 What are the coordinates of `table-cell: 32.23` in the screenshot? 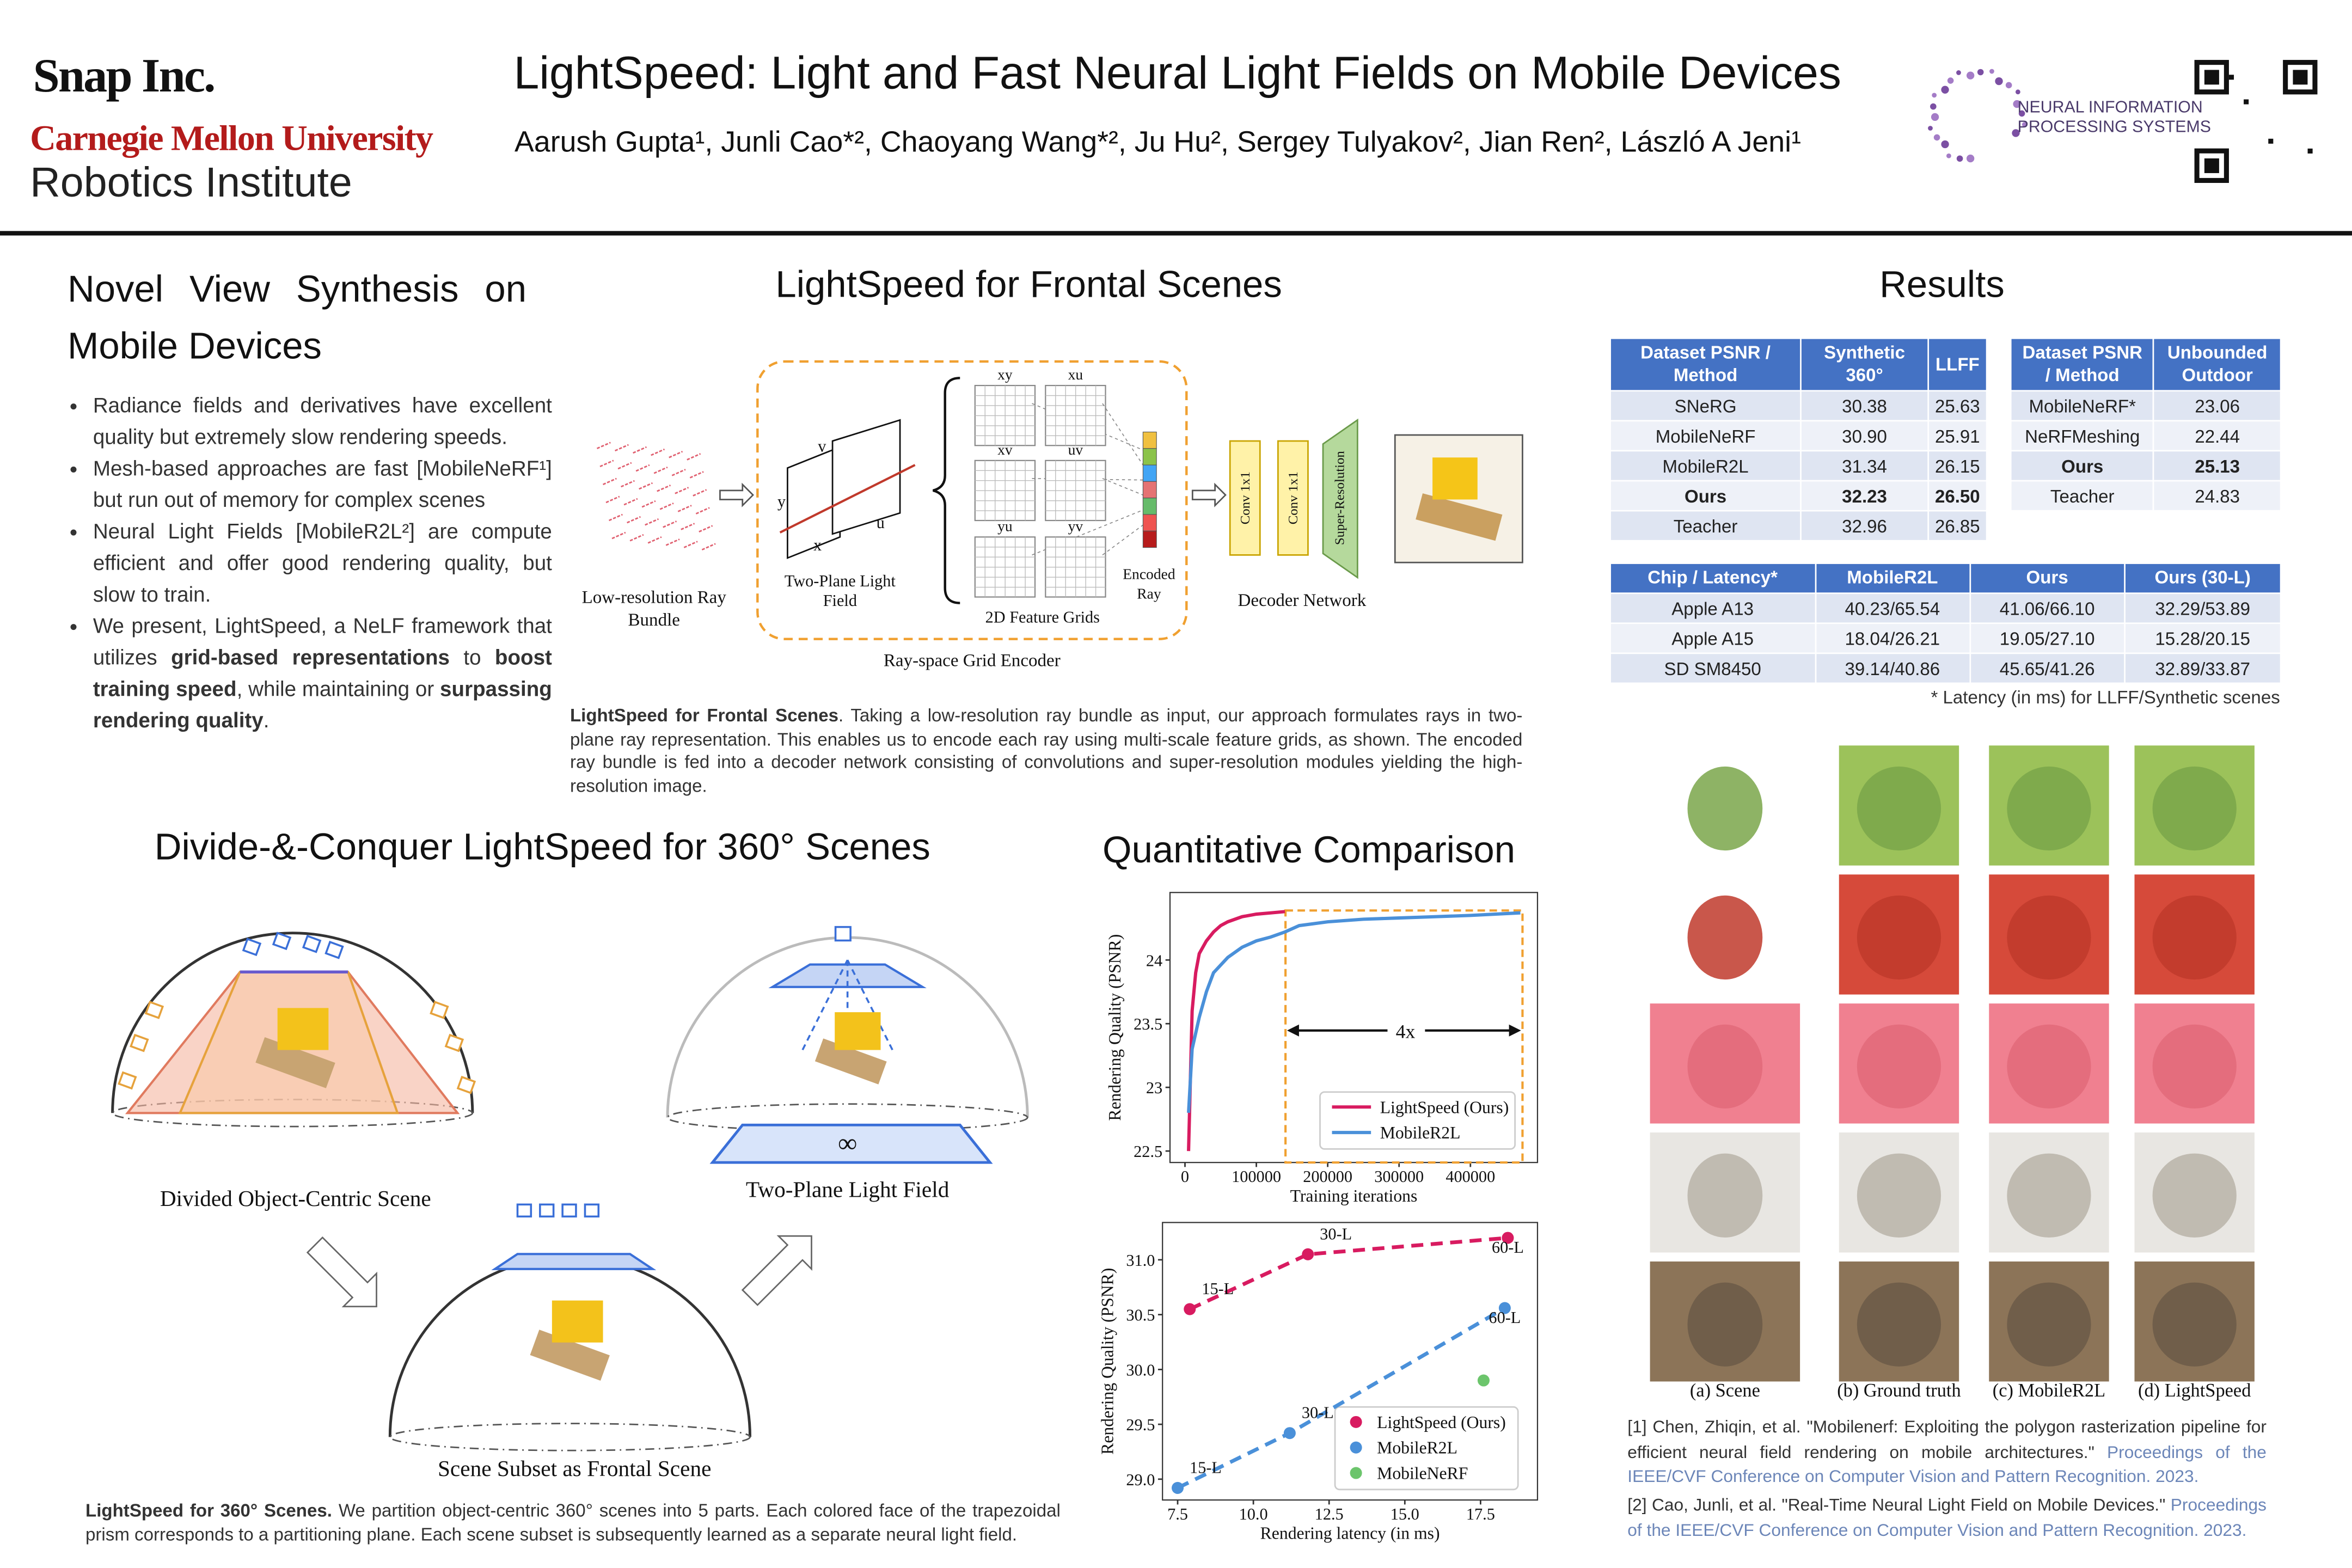 It's located at (1864, 495).